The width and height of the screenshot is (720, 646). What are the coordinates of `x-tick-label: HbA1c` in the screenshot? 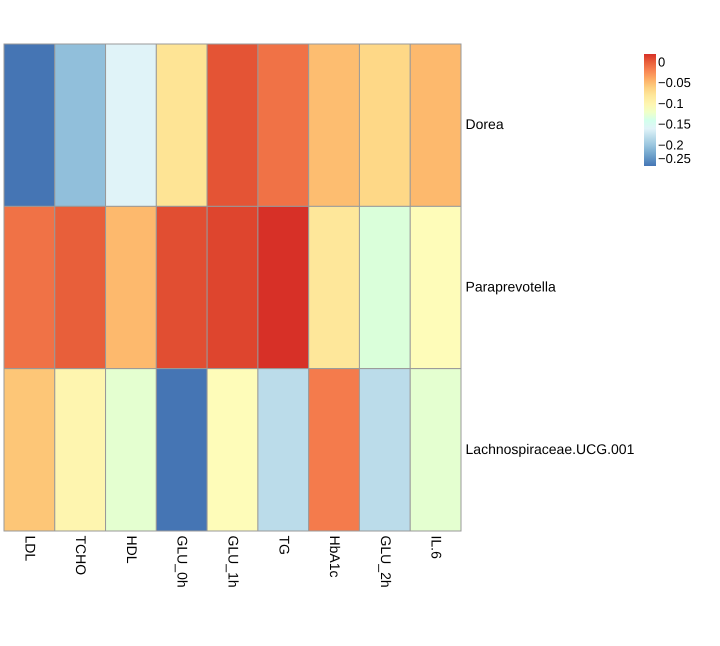 It's located at (335, 557).